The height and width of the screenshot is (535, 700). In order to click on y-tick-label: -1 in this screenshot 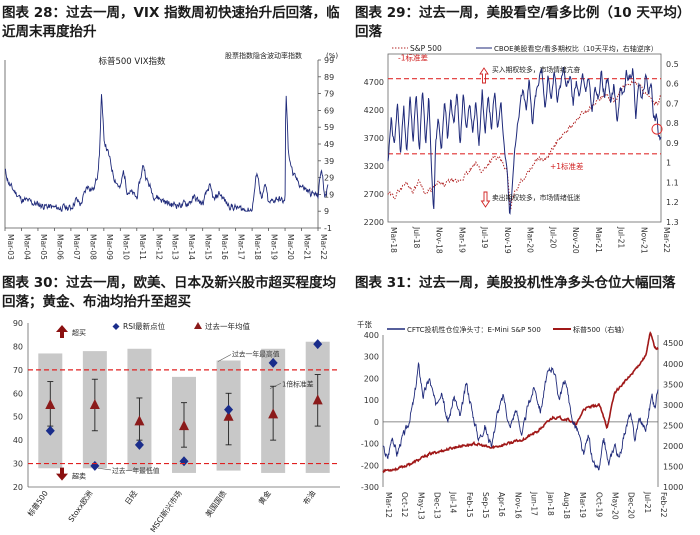, I will do `click(328, 228)`.